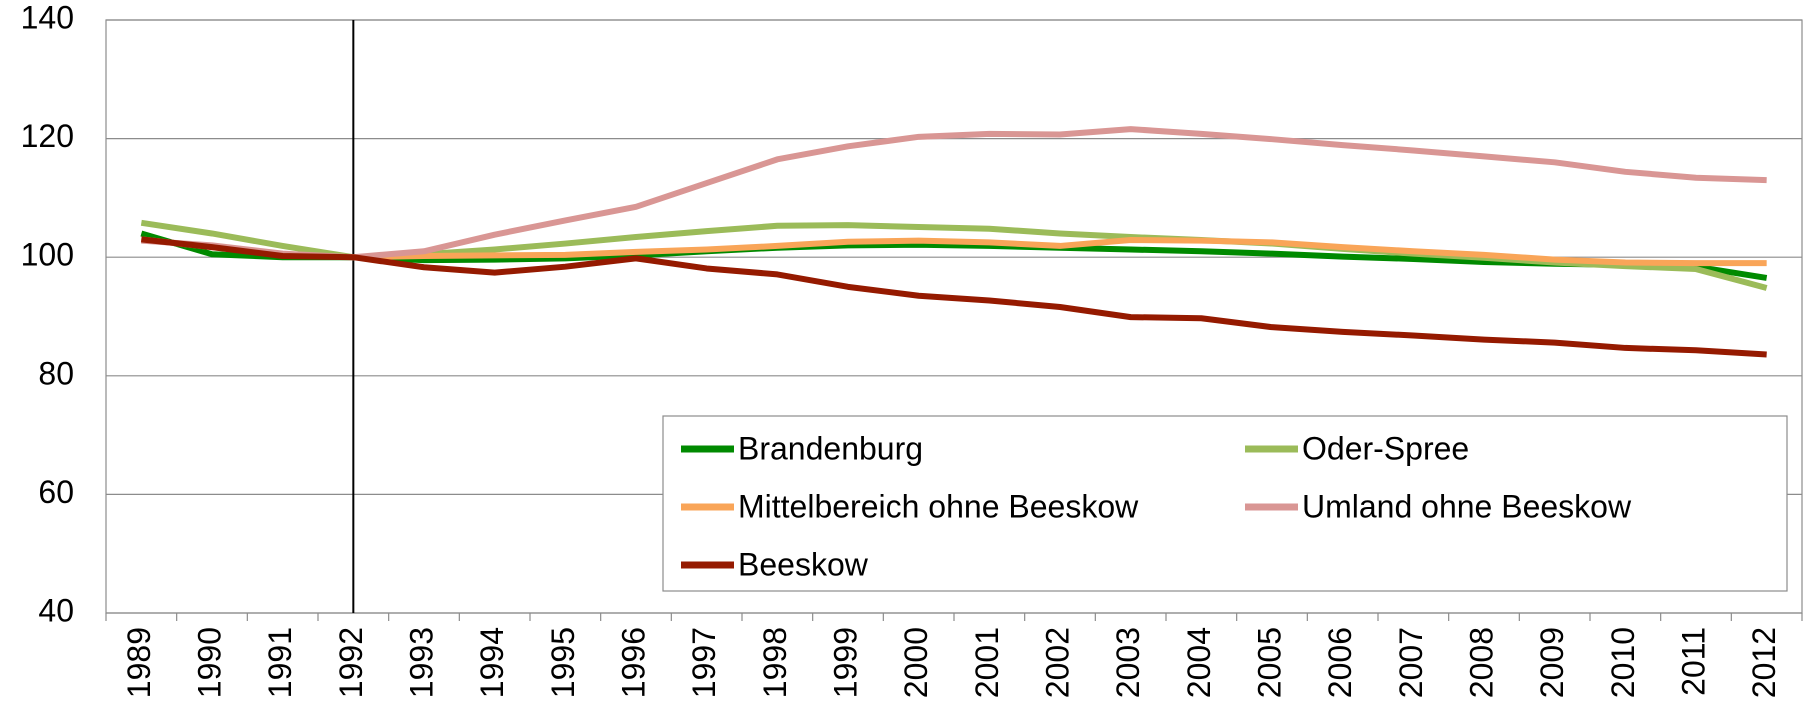  Describe the element at coordinates (704, 662) in the screenshot. I see `x-tick-label: 1997` at that location.